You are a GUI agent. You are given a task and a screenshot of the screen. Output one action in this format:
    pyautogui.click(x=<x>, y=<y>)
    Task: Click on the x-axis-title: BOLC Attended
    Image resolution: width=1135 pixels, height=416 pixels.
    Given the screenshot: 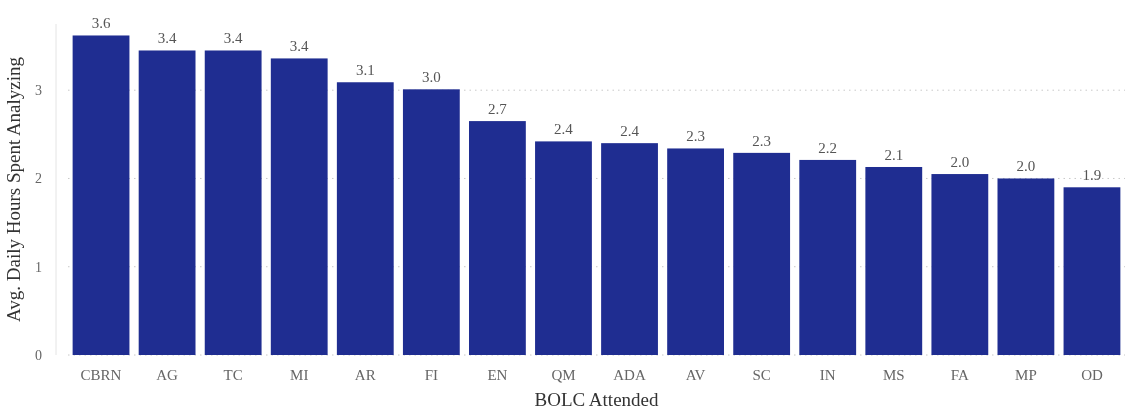 What is the action you would take?
    pyautogui.click(x=596, y=399)
    